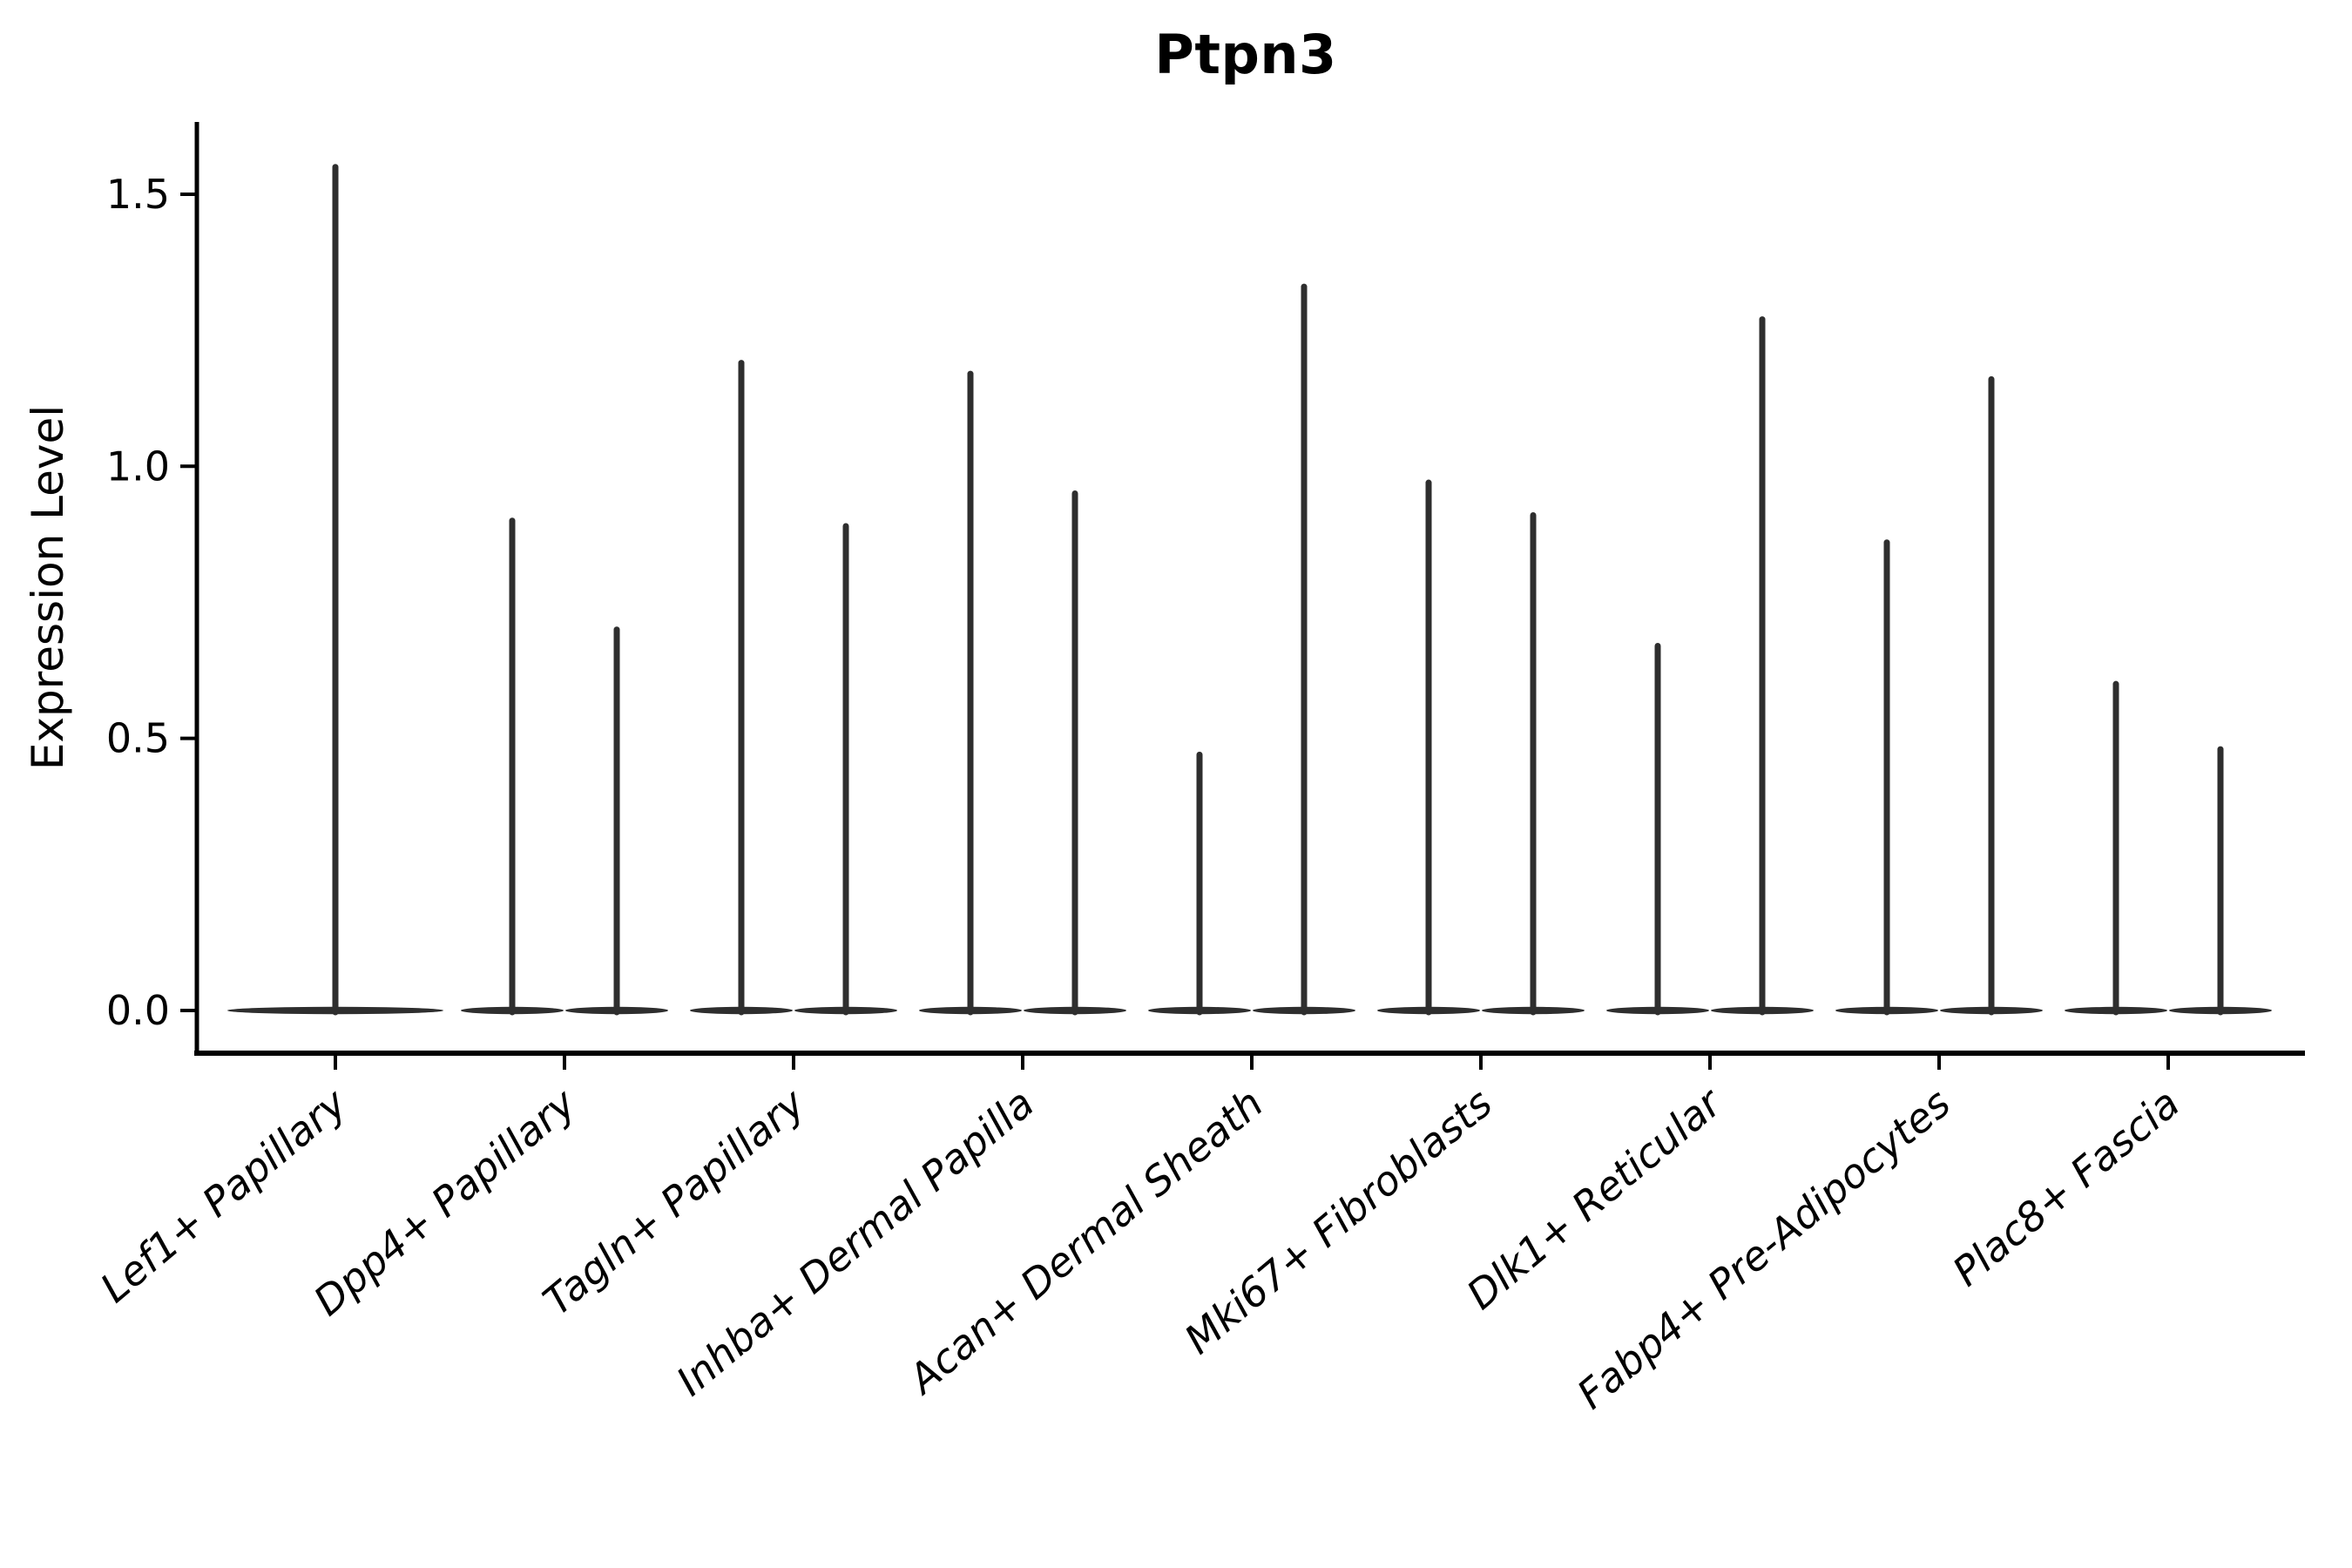 Image resolution: width=2352 pixels, height=1568 pixels. Describe the element at coordinates (223, 1195) in the screenshot. I see `x-tick-label: Lef1+ Papillary` at that location.